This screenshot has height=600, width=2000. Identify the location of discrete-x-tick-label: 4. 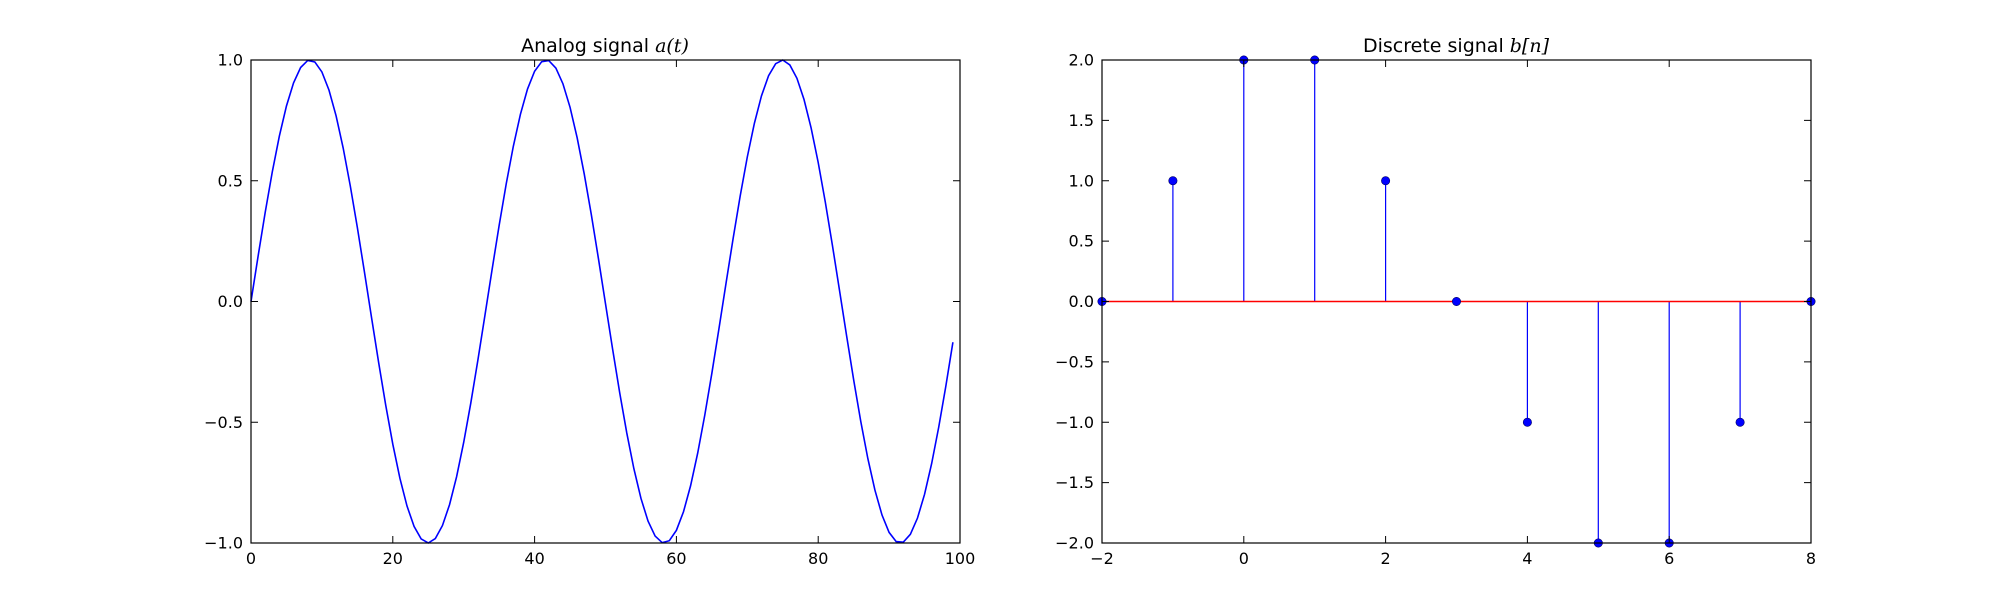
(1527, 558).